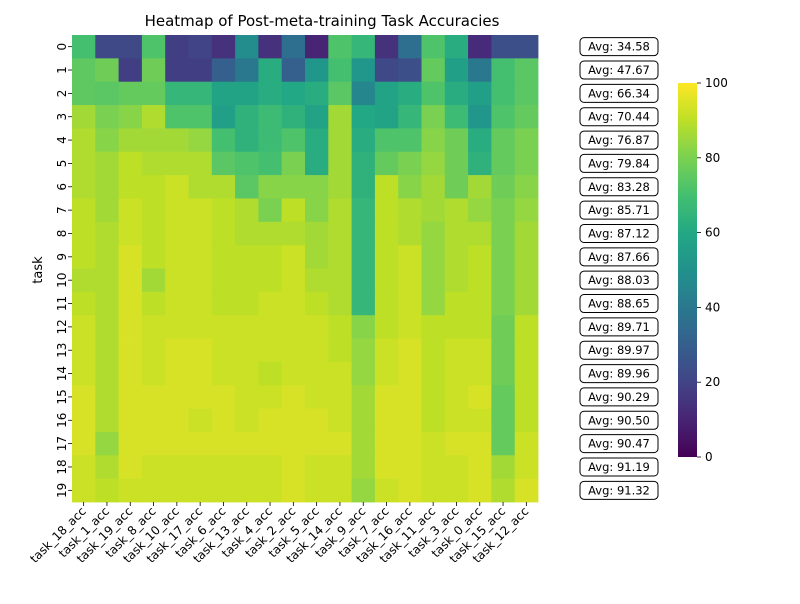 The image size is (800, 604). What do you see at coordinates (619, 490) in the screenshot?
I see `row-average-box: Avg: 91.32` at bounding box center [619, 490].